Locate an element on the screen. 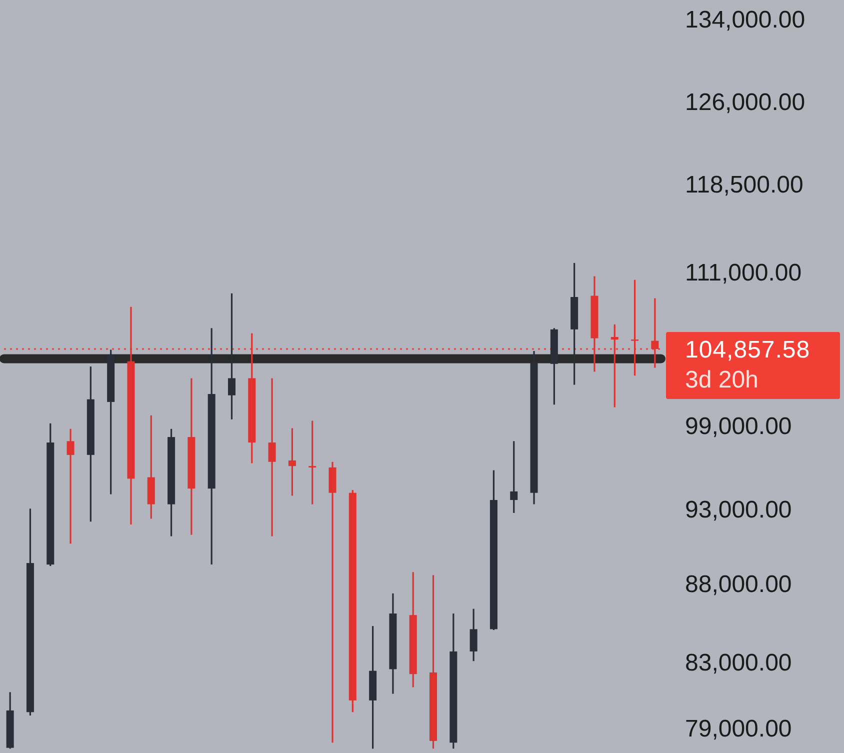 The image size is (844, 753). y-tick-label: 83,000.00 is located at coordinates (738, 662).